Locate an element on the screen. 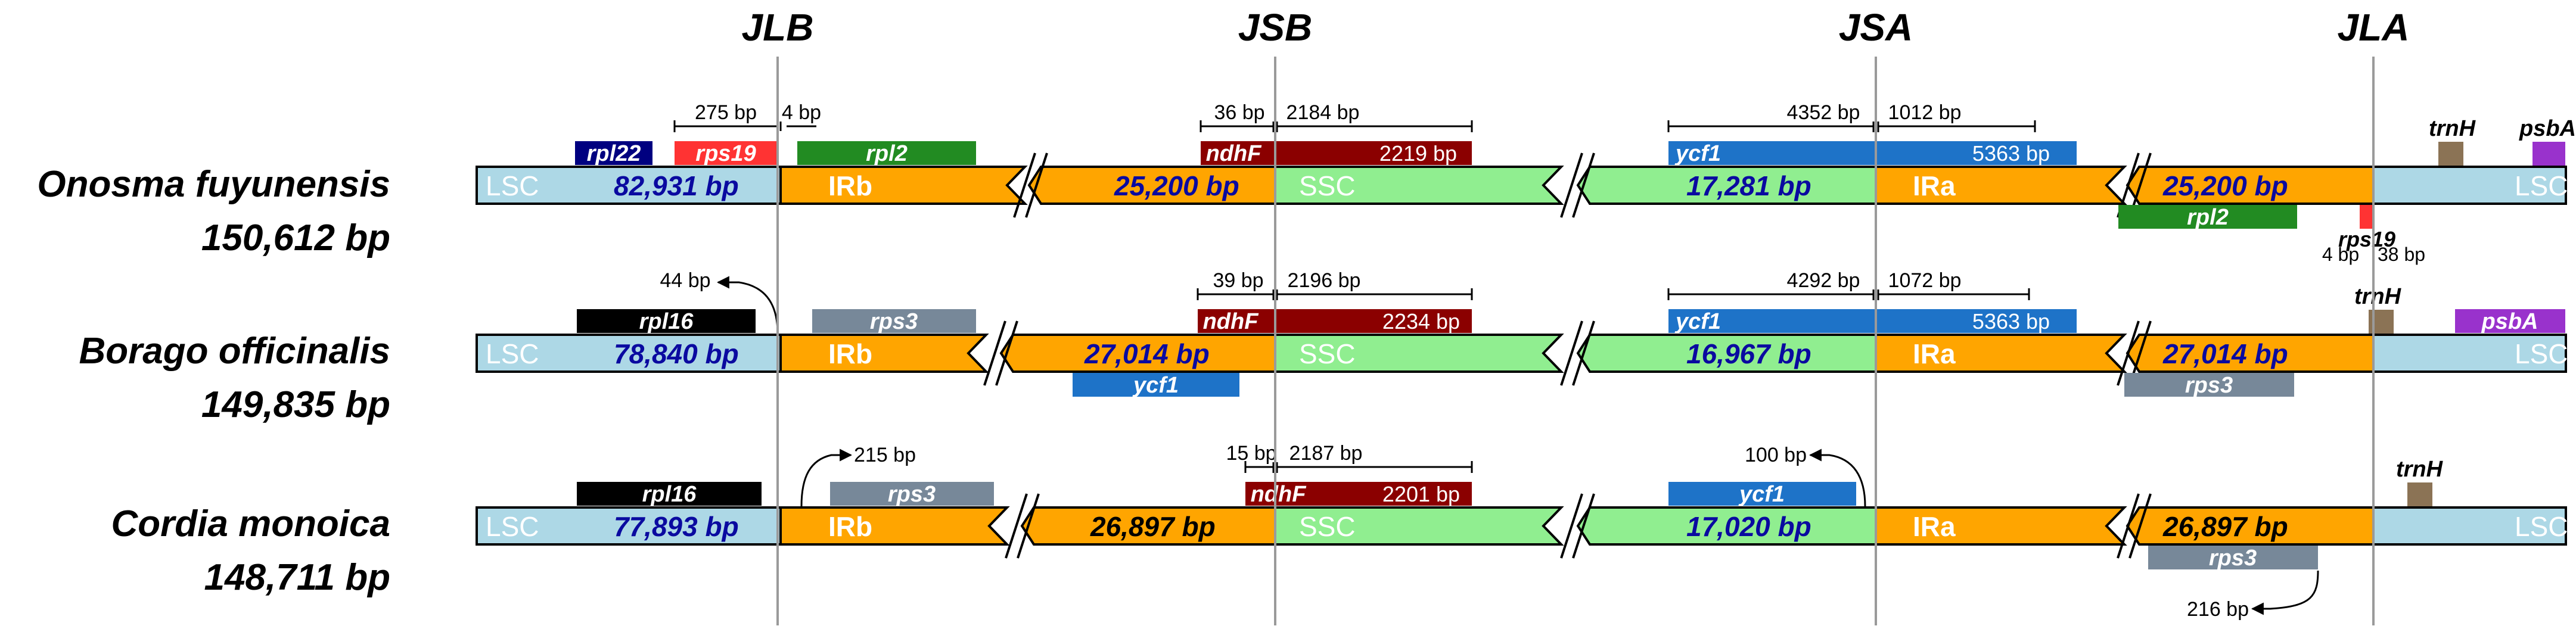 The width and height of the screenshot is (2576, 629). junction-label-jla: JLA is located at coordinates (2374, 27).